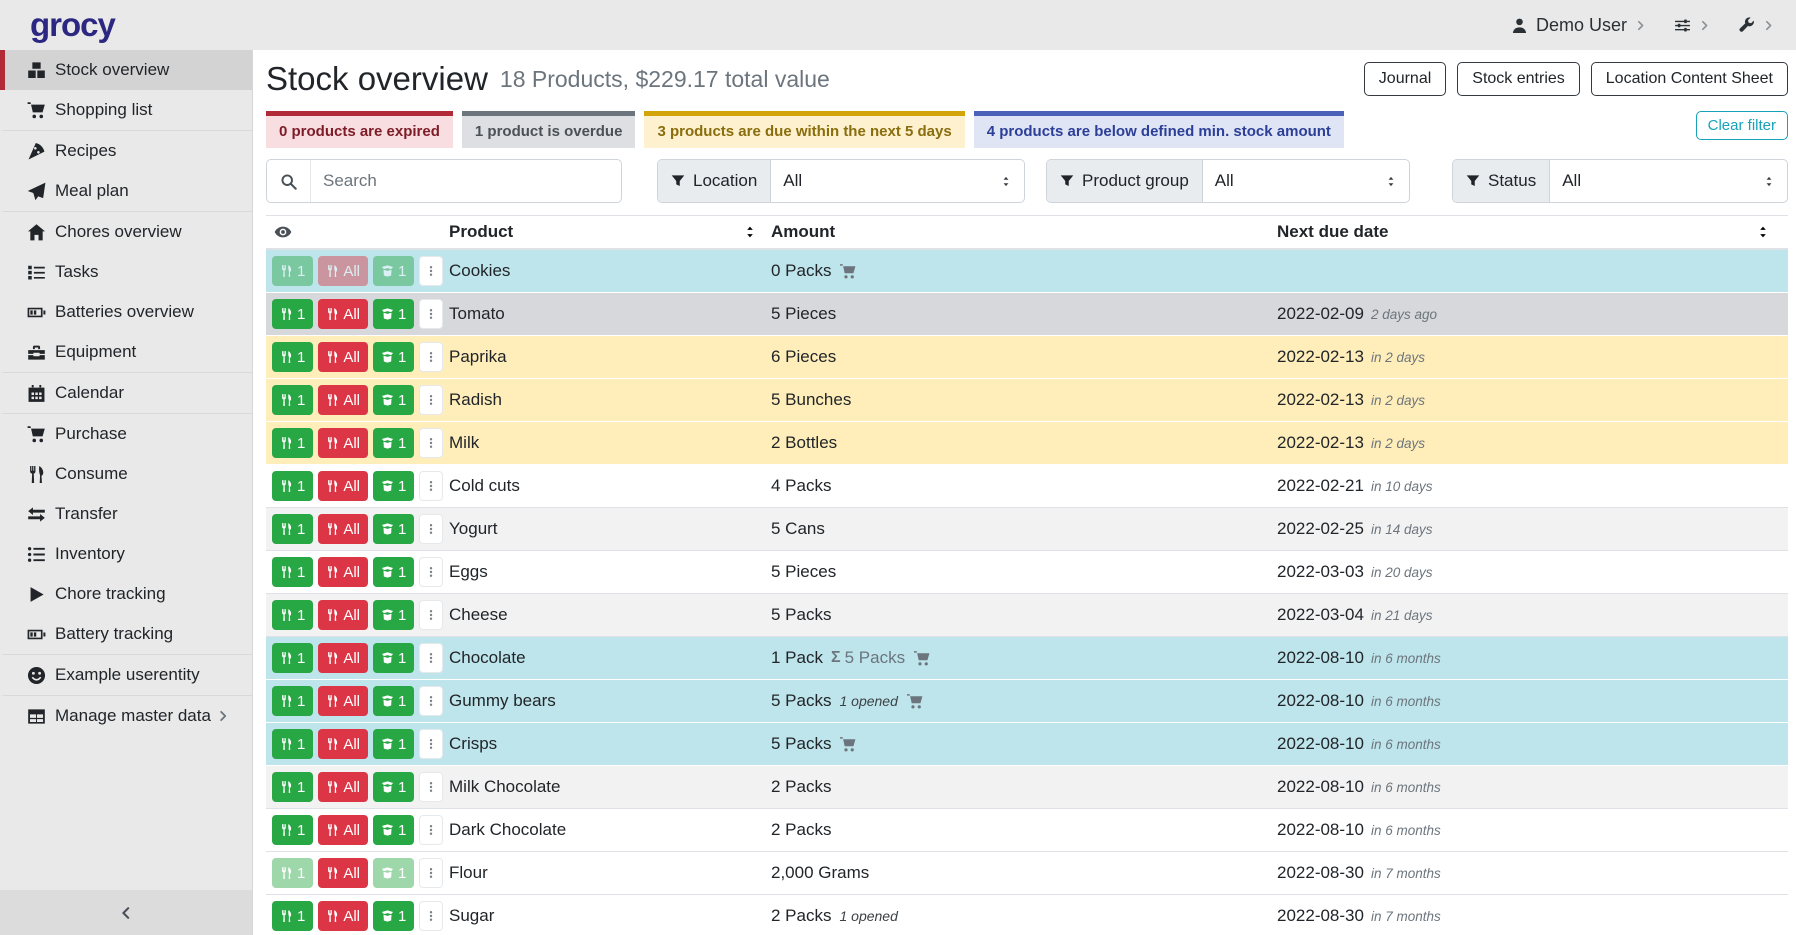 The image size is (1796, 935). What do you see at coordinates (1027, 314) in the screenshot?
I see `table-row: 1 All 1 Tomato 5 Pieces 2022-02-09 2 days ago` at bounding box center [1027, 314].